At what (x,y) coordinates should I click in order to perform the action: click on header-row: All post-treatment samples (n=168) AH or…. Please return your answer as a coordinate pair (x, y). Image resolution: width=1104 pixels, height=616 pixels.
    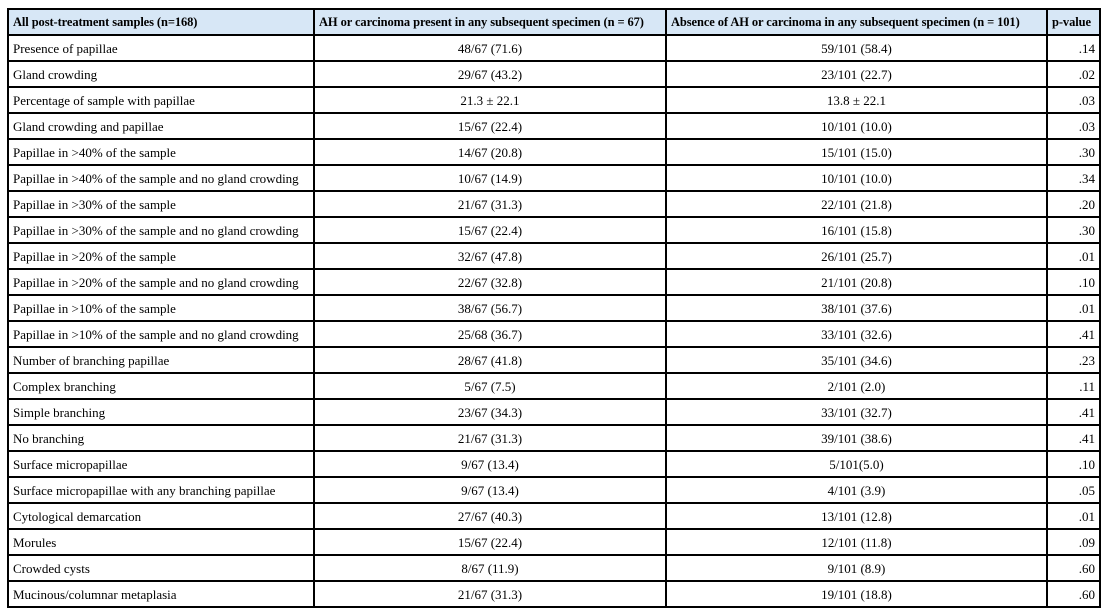
    Looking at the image, I should click on (554, 22).